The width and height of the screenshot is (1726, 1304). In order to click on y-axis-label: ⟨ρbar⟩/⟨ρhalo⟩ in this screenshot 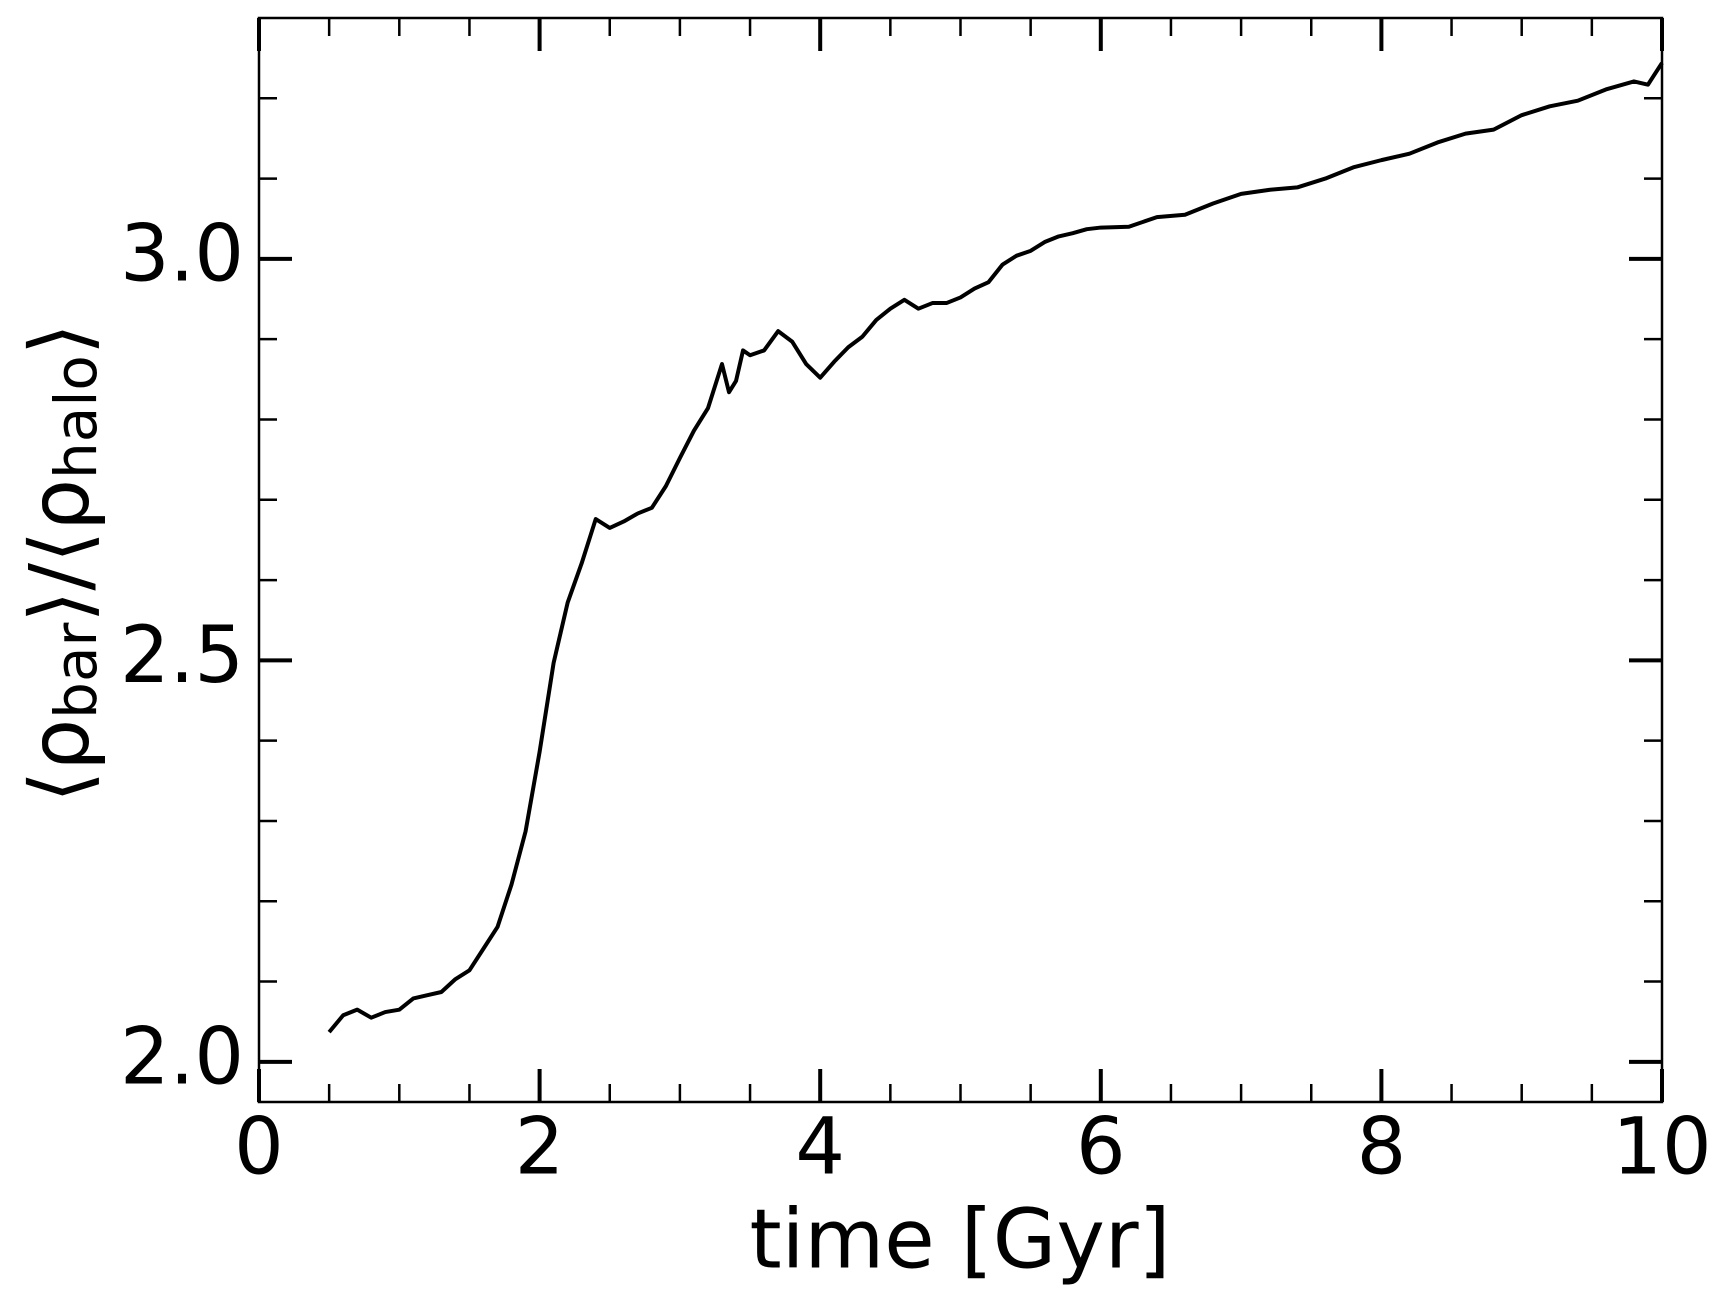, I will do `click(61, 563)`.